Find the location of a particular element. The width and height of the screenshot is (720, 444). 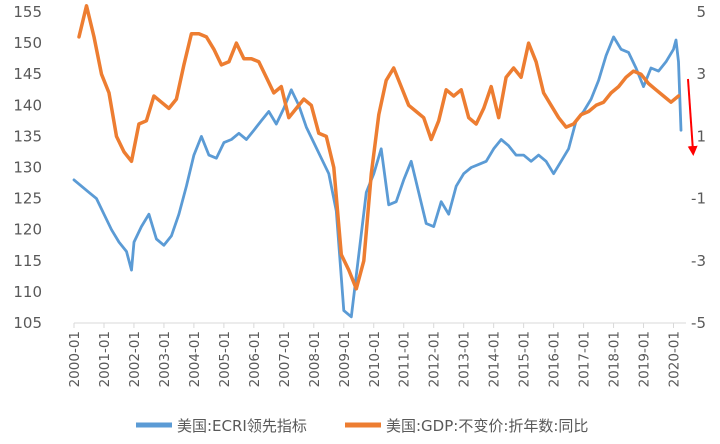

left-tick-label: 130 is located at coordinates (27, 168).